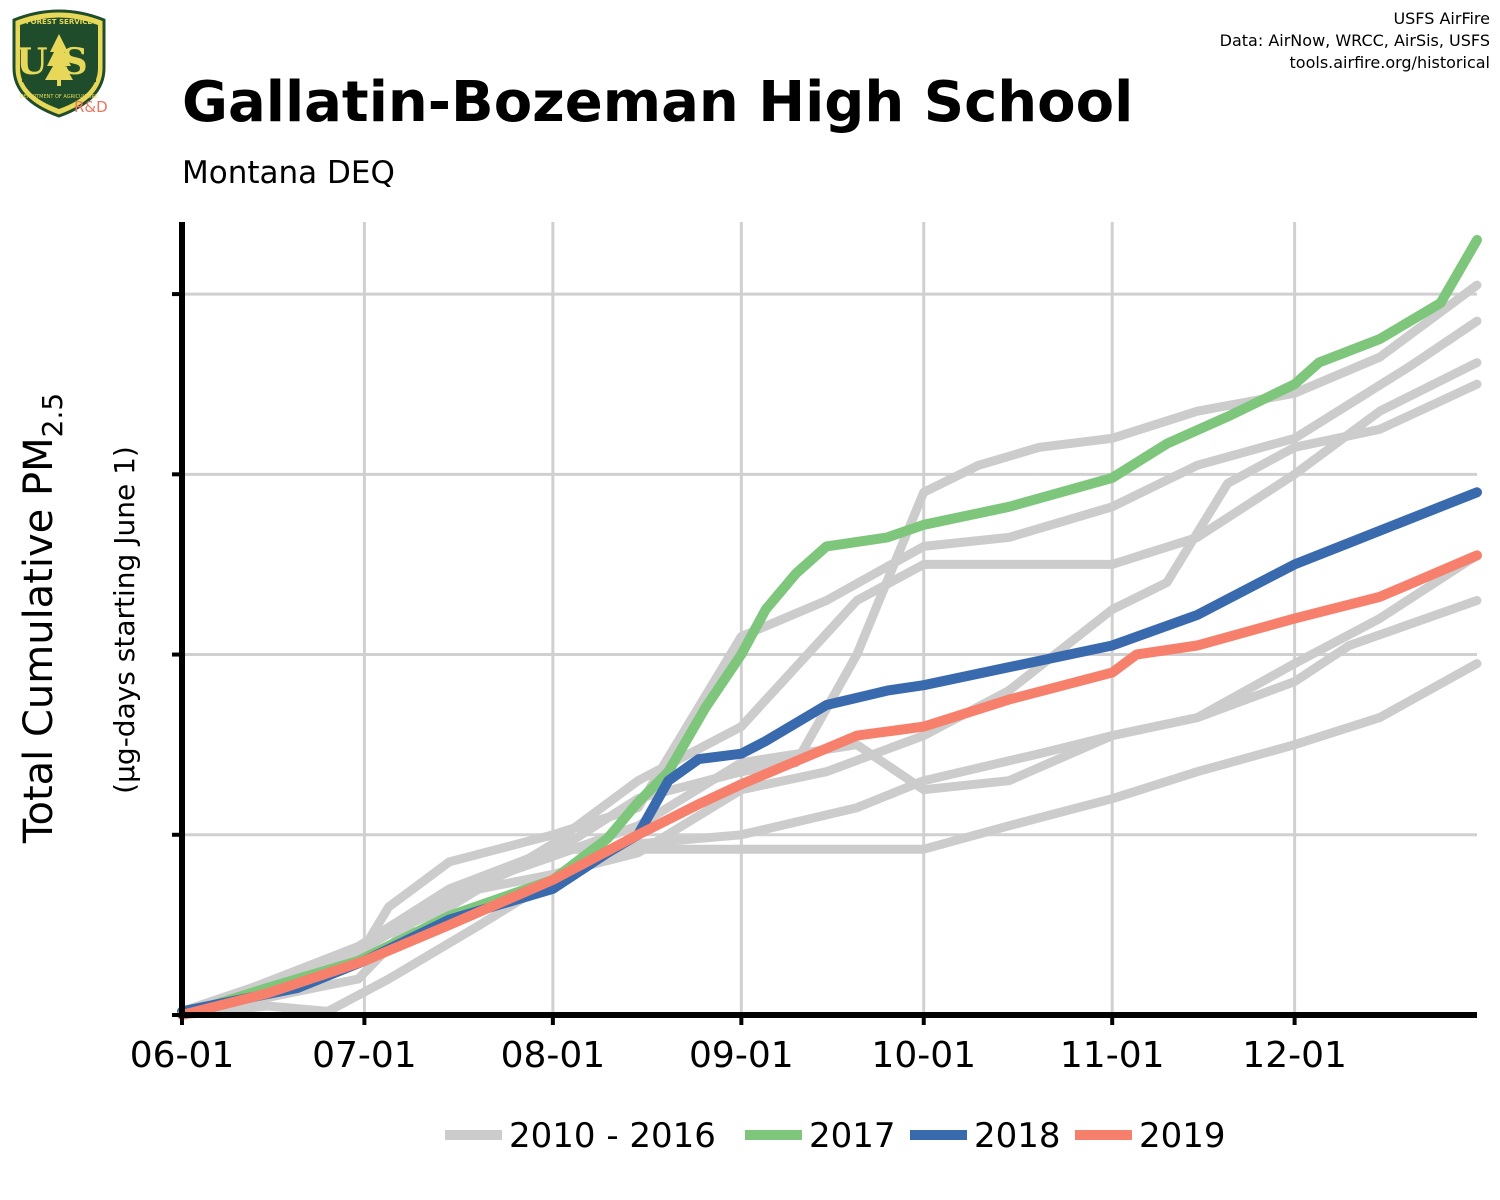 The width and height of the screenshot is (1500, 1200). Describe the element at coordinates (124, 620) in the screenshot. I see `y-axis-subtitle: (µg-days starting June 1)` at that location.